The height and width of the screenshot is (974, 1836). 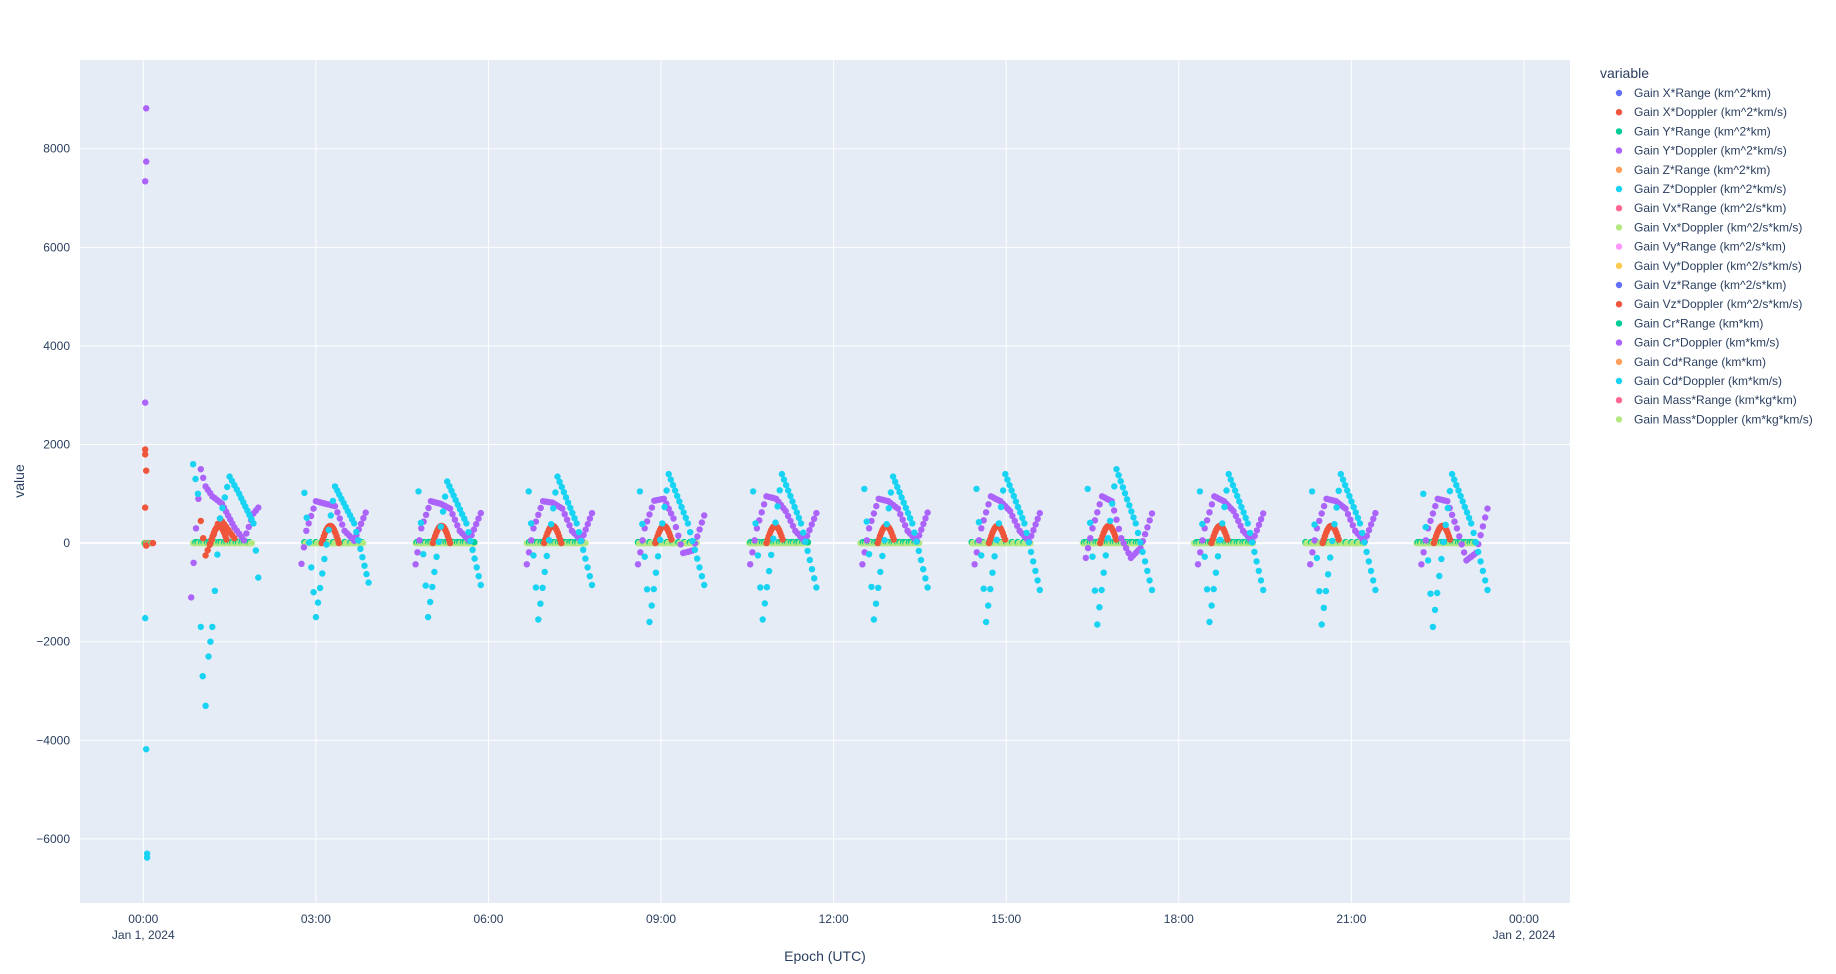 What do you see at coordinates (53, 494) in the screenshot?
I see `y-tick-labels: −6000 −4000 −2000 0 2000 4000 6000 8000` at bounding box center [53, 494].